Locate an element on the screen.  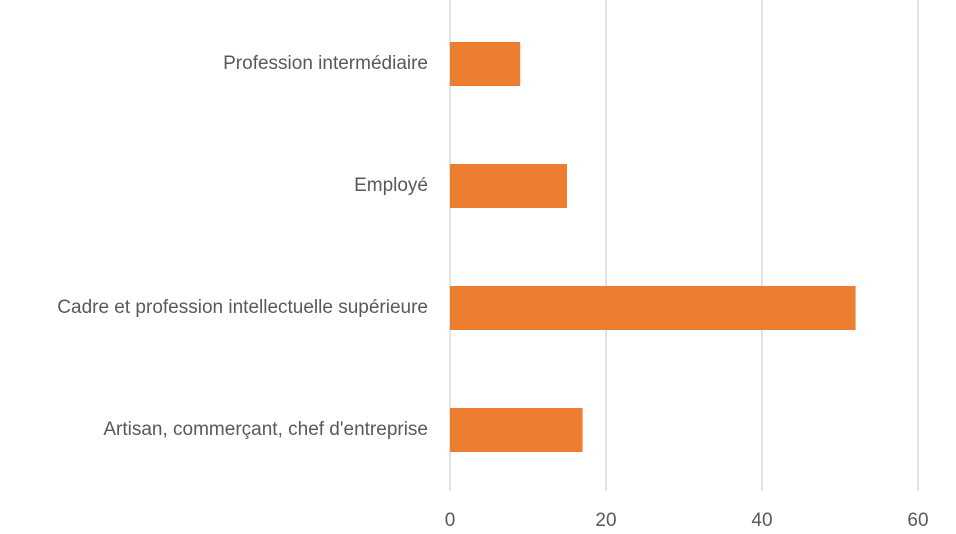
y-tick-label: Profession intermédiaire is located at coordinates (325, 63).